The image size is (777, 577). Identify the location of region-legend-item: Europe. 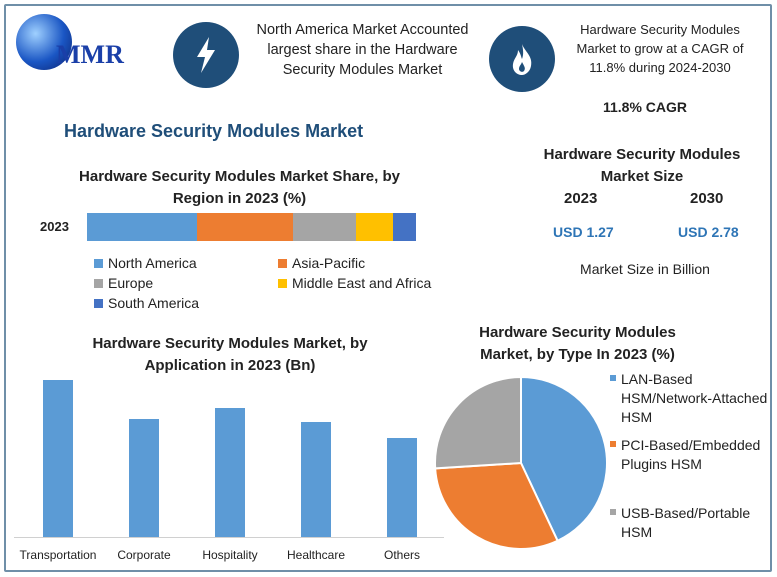
(123, 283).